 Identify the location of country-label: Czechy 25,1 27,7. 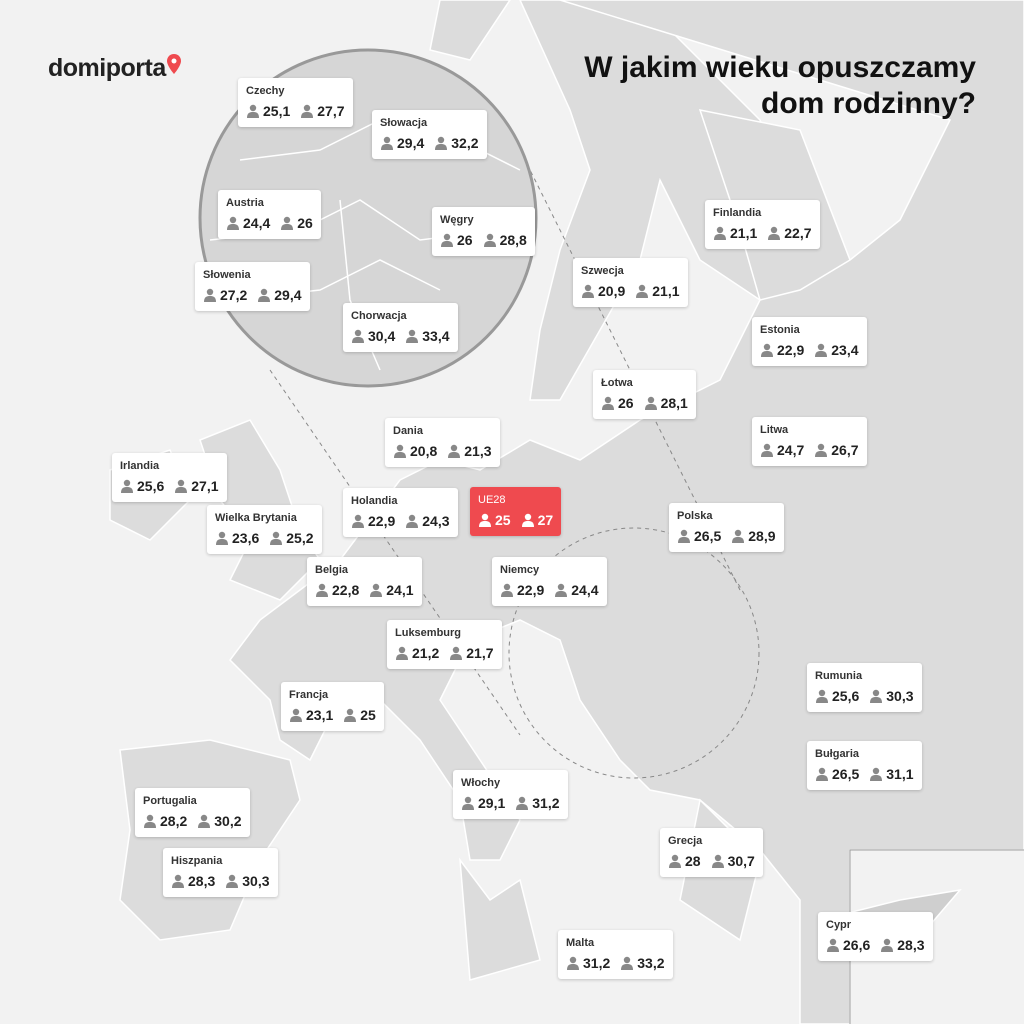
(295, 102).